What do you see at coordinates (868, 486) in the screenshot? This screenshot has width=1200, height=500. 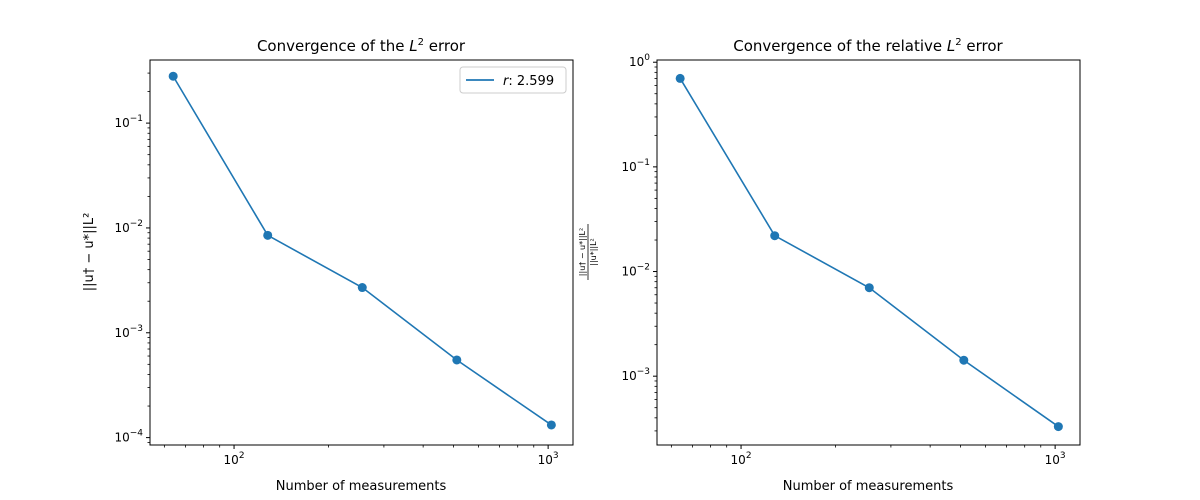 I see `right-chart-x-axis-label: Number of measurements` at bounding box center [868, 486].